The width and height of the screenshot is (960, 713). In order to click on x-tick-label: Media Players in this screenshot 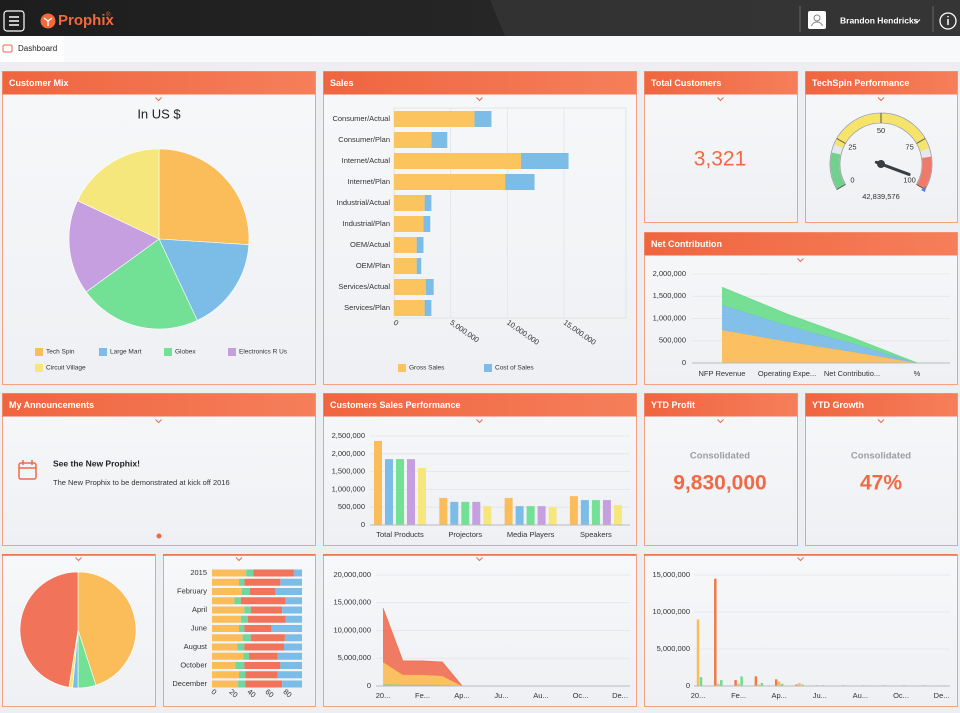, I will do `click(531, 534)`.